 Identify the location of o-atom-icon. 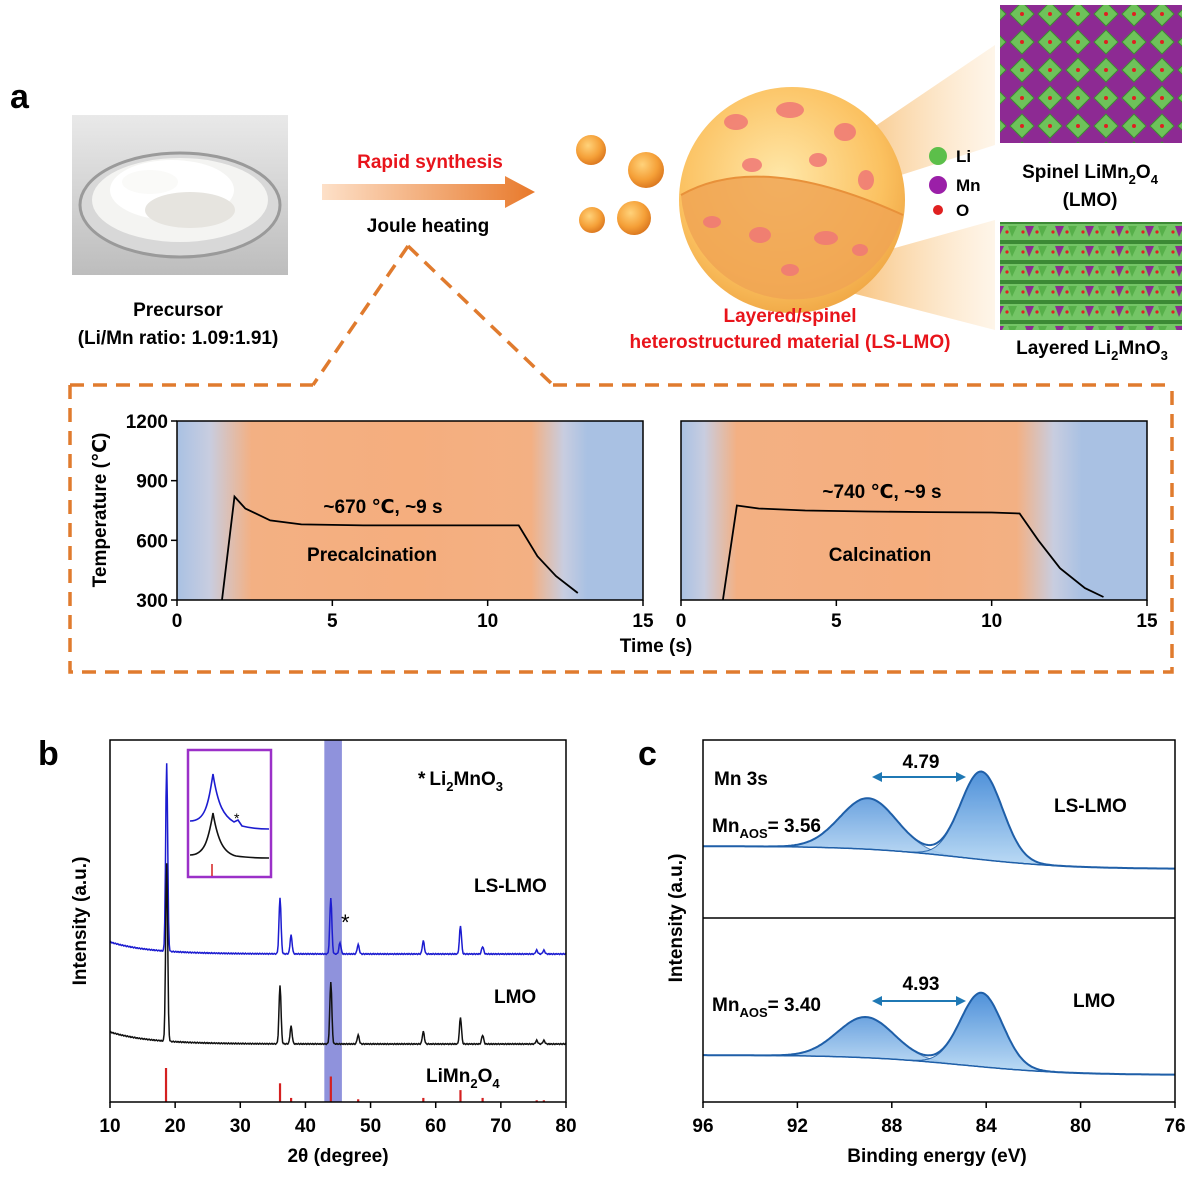
(938, 210).